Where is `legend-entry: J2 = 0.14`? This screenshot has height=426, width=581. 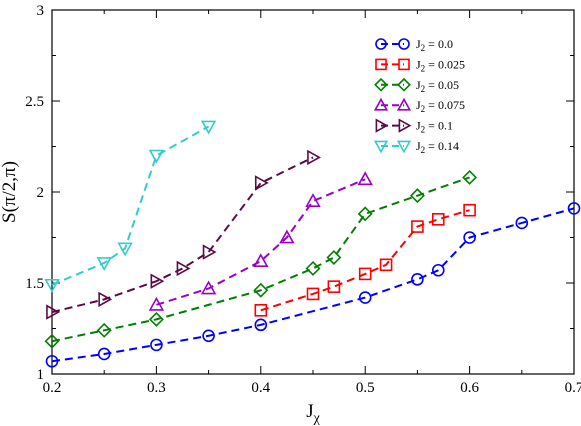
legend-entry: J2 = 0.14 is located at coordinates (416, 147).